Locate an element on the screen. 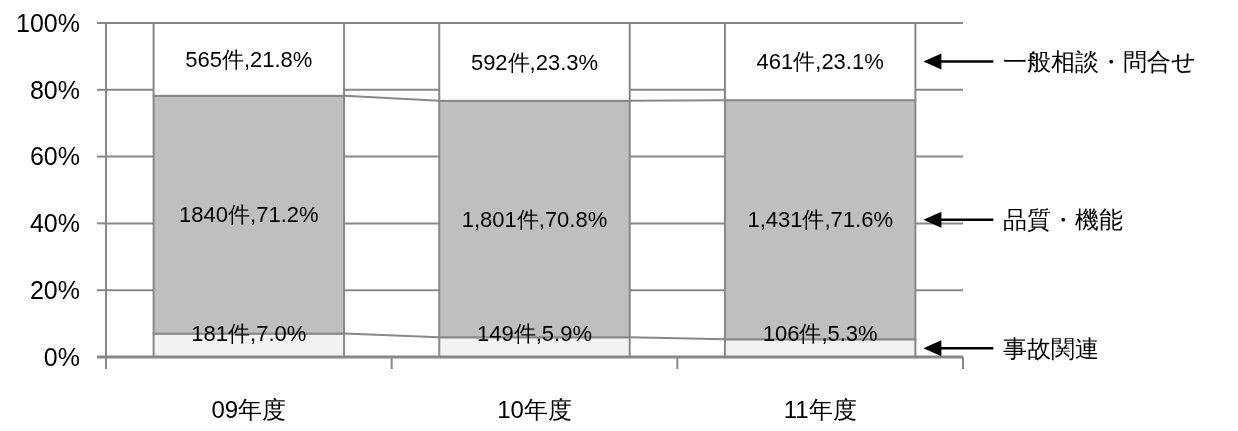 Image resolution: width=1238 pixels, height=431 pixels. x-tick-label: 09年度 is located at coordinates (249, 410).